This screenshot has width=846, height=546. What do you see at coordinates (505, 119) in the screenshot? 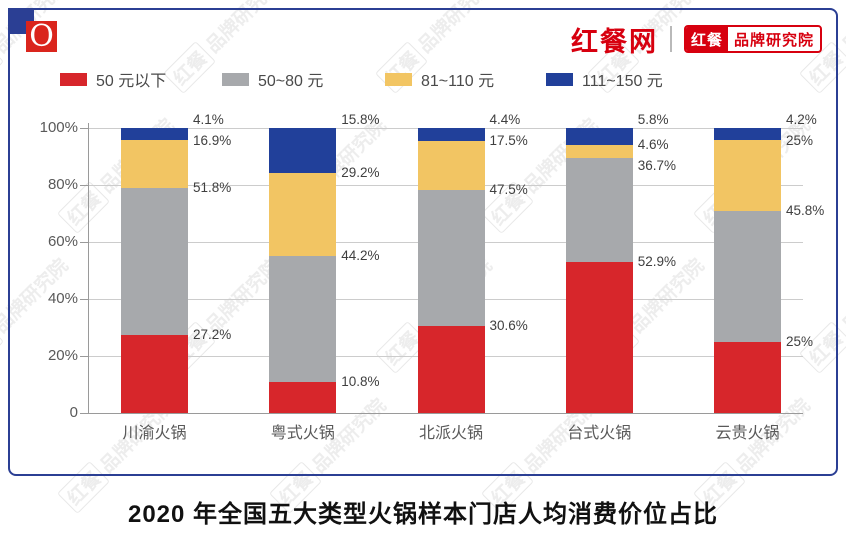
I see `segment-value-label: 4.4%` at bounding box center [505, 119].